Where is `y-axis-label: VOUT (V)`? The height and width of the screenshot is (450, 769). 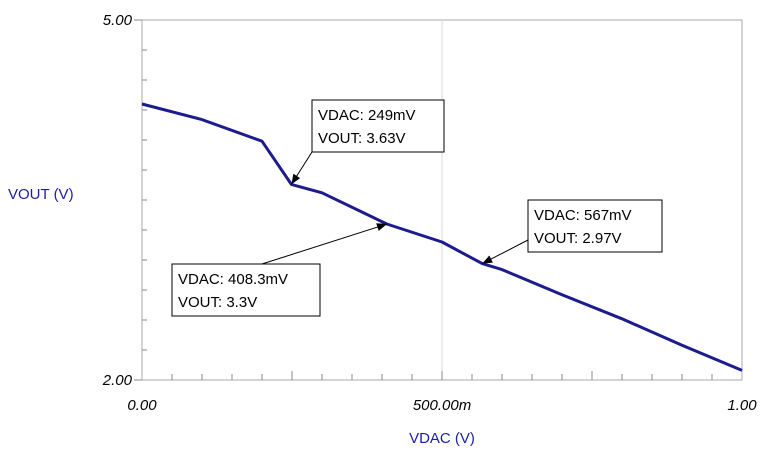
y-axis-label: VOUT (V) is located at coordinates (41, 194).